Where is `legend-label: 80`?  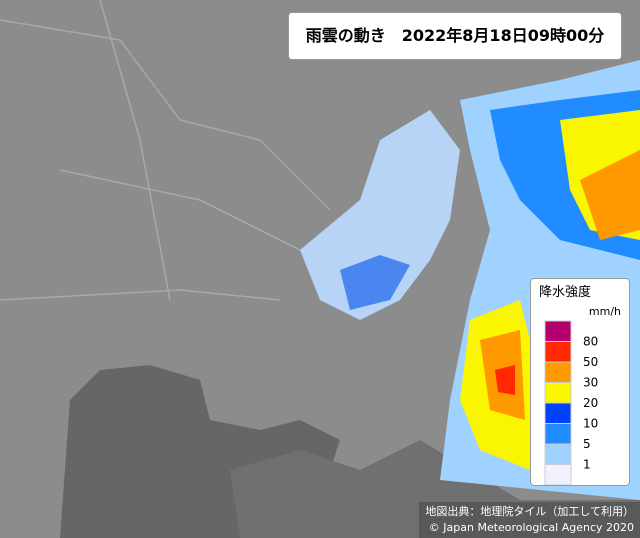 legend-label: 80 is located at coordinates (590, 342).